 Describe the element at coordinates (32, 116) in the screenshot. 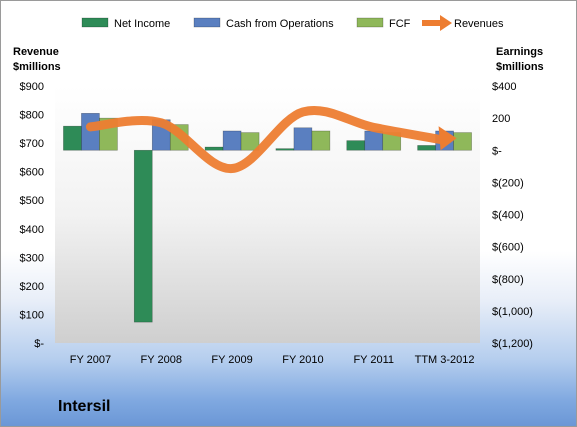

I see `left-tick-label: $800` at that location.